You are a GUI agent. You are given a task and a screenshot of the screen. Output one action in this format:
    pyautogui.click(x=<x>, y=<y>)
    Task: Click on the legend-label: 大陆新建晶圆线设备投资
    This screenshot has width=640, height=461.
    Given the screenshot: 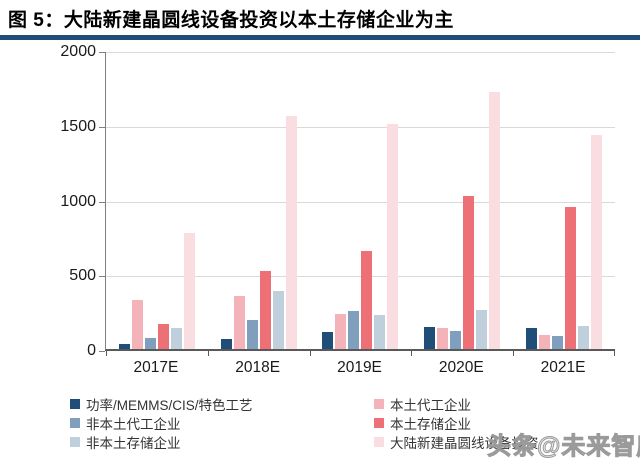 What is the action you would take?
    pyautogui.click(x=464, y=443)
    